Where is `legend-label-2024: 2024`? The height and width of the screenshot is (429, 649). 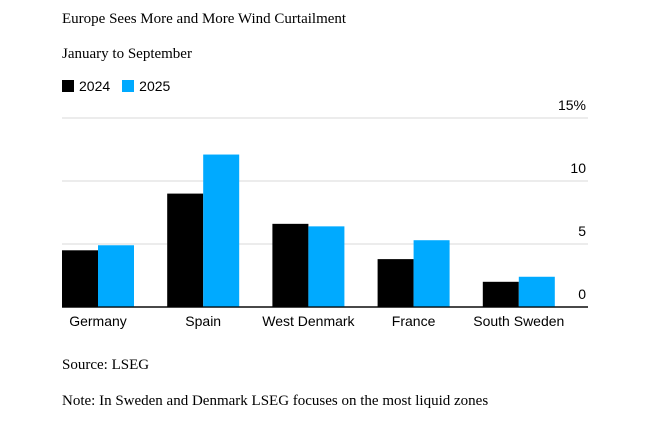 legend-label-2024: 2024 is located at coordinates (95, 86).